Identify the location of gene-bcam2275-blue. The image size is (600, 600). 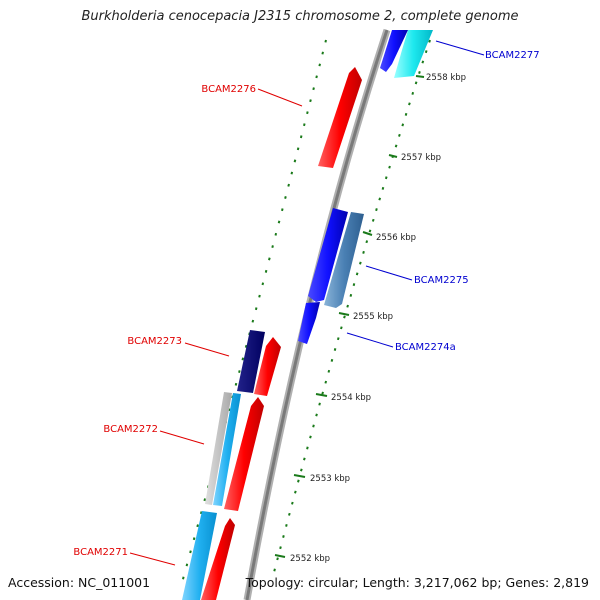
(328, 255).